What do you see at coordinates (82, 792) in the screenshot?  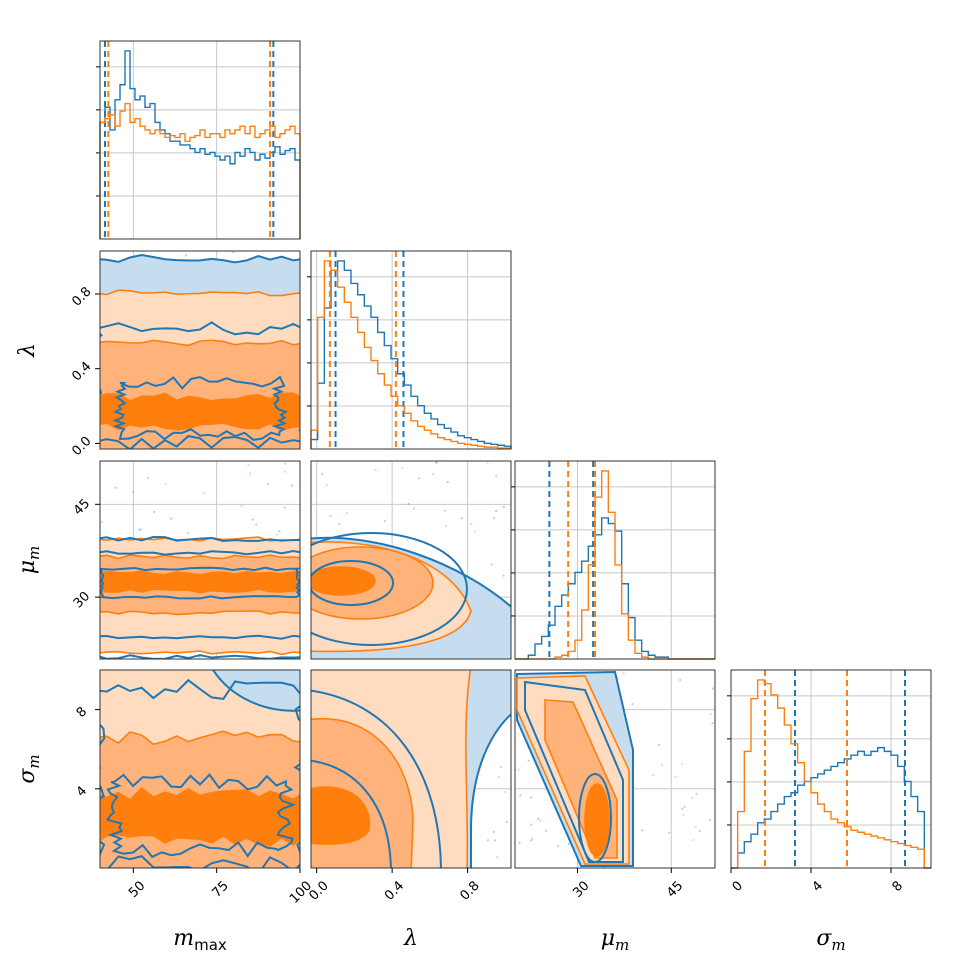 I see `y-tick-label: 4` at bounding box center [82, 792].